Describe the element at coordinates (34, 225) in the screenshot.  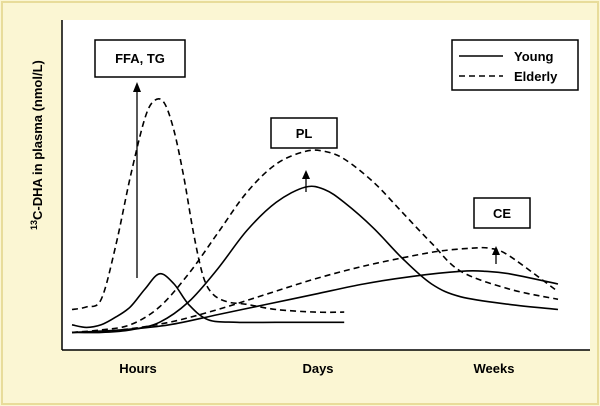
I see `y-axis-label-sup: 13` at that location.